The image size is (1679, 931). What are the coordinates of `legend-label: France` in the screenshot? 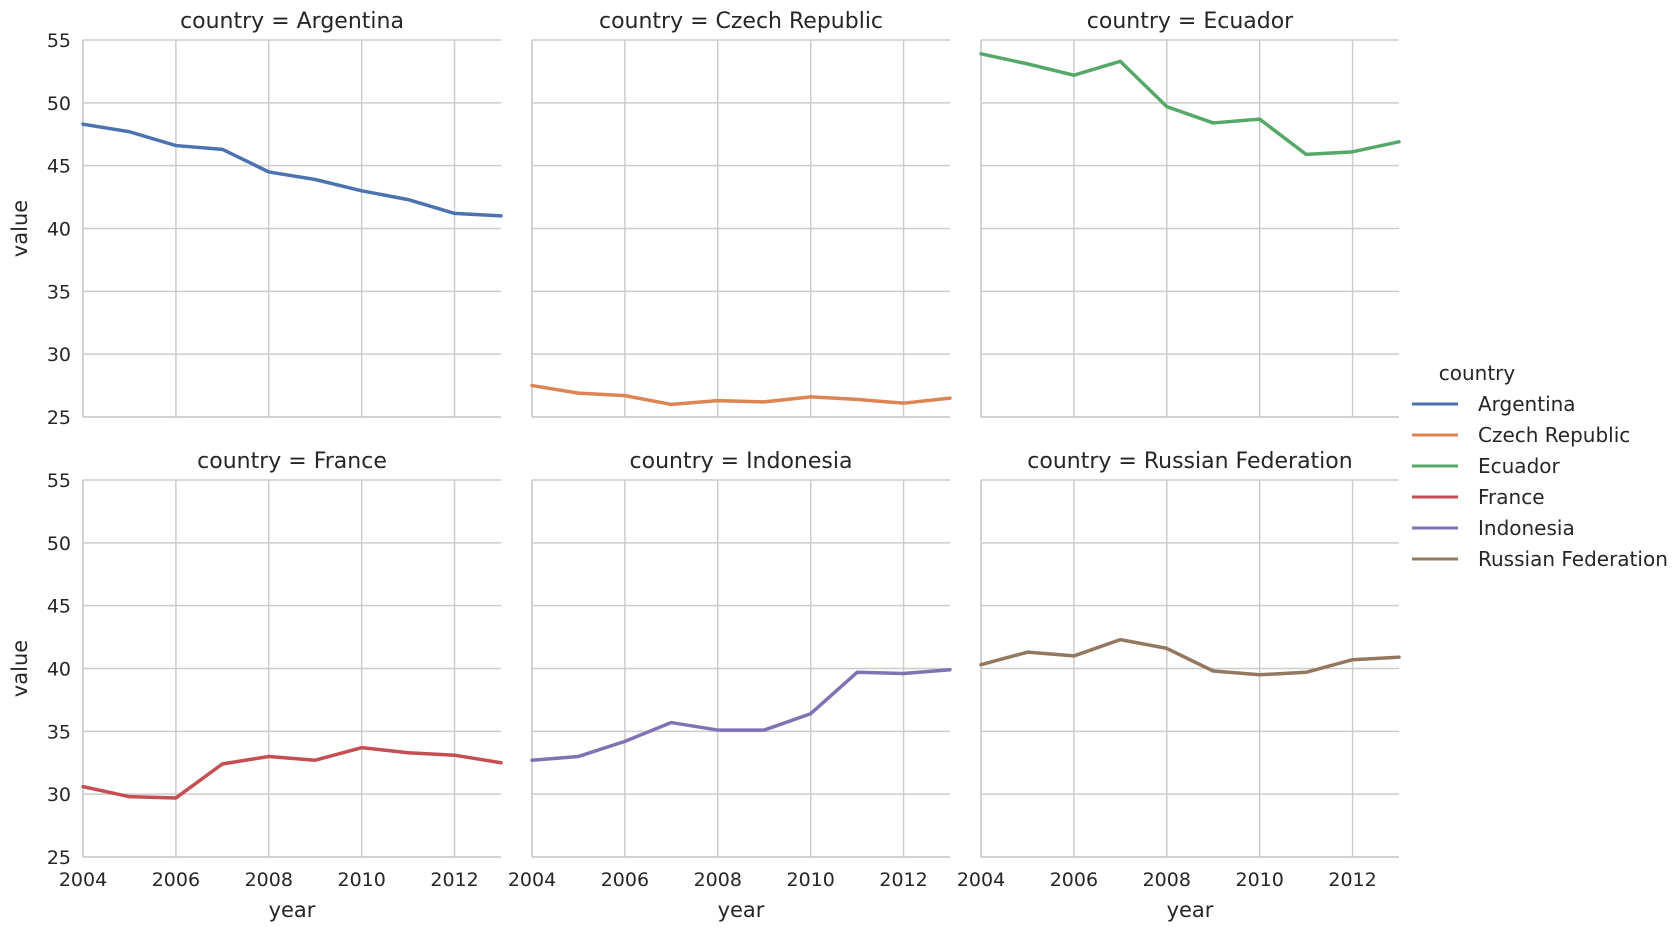 It's located at (1511, 497).